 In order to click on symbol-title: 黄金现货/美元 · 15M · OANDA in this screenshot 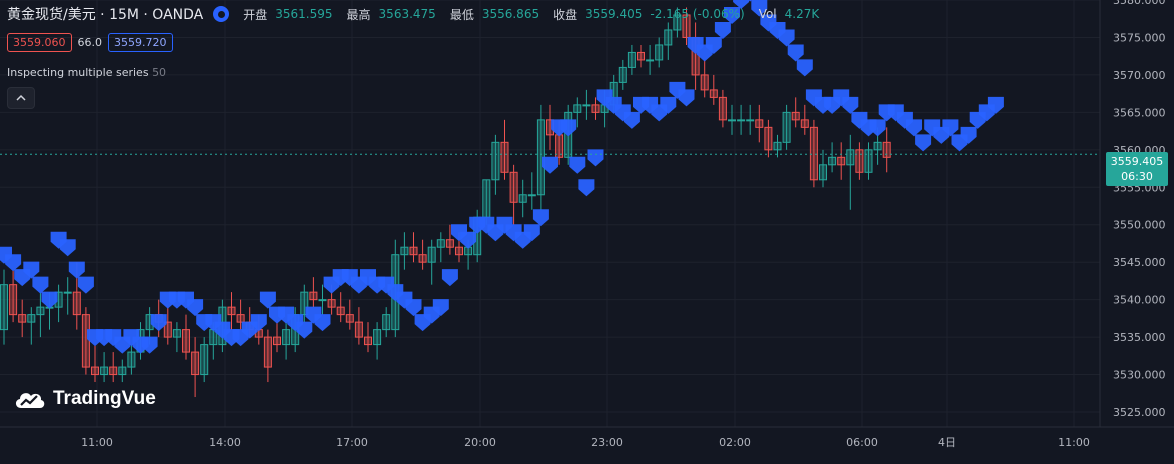, I will do `click(105, 15)`.